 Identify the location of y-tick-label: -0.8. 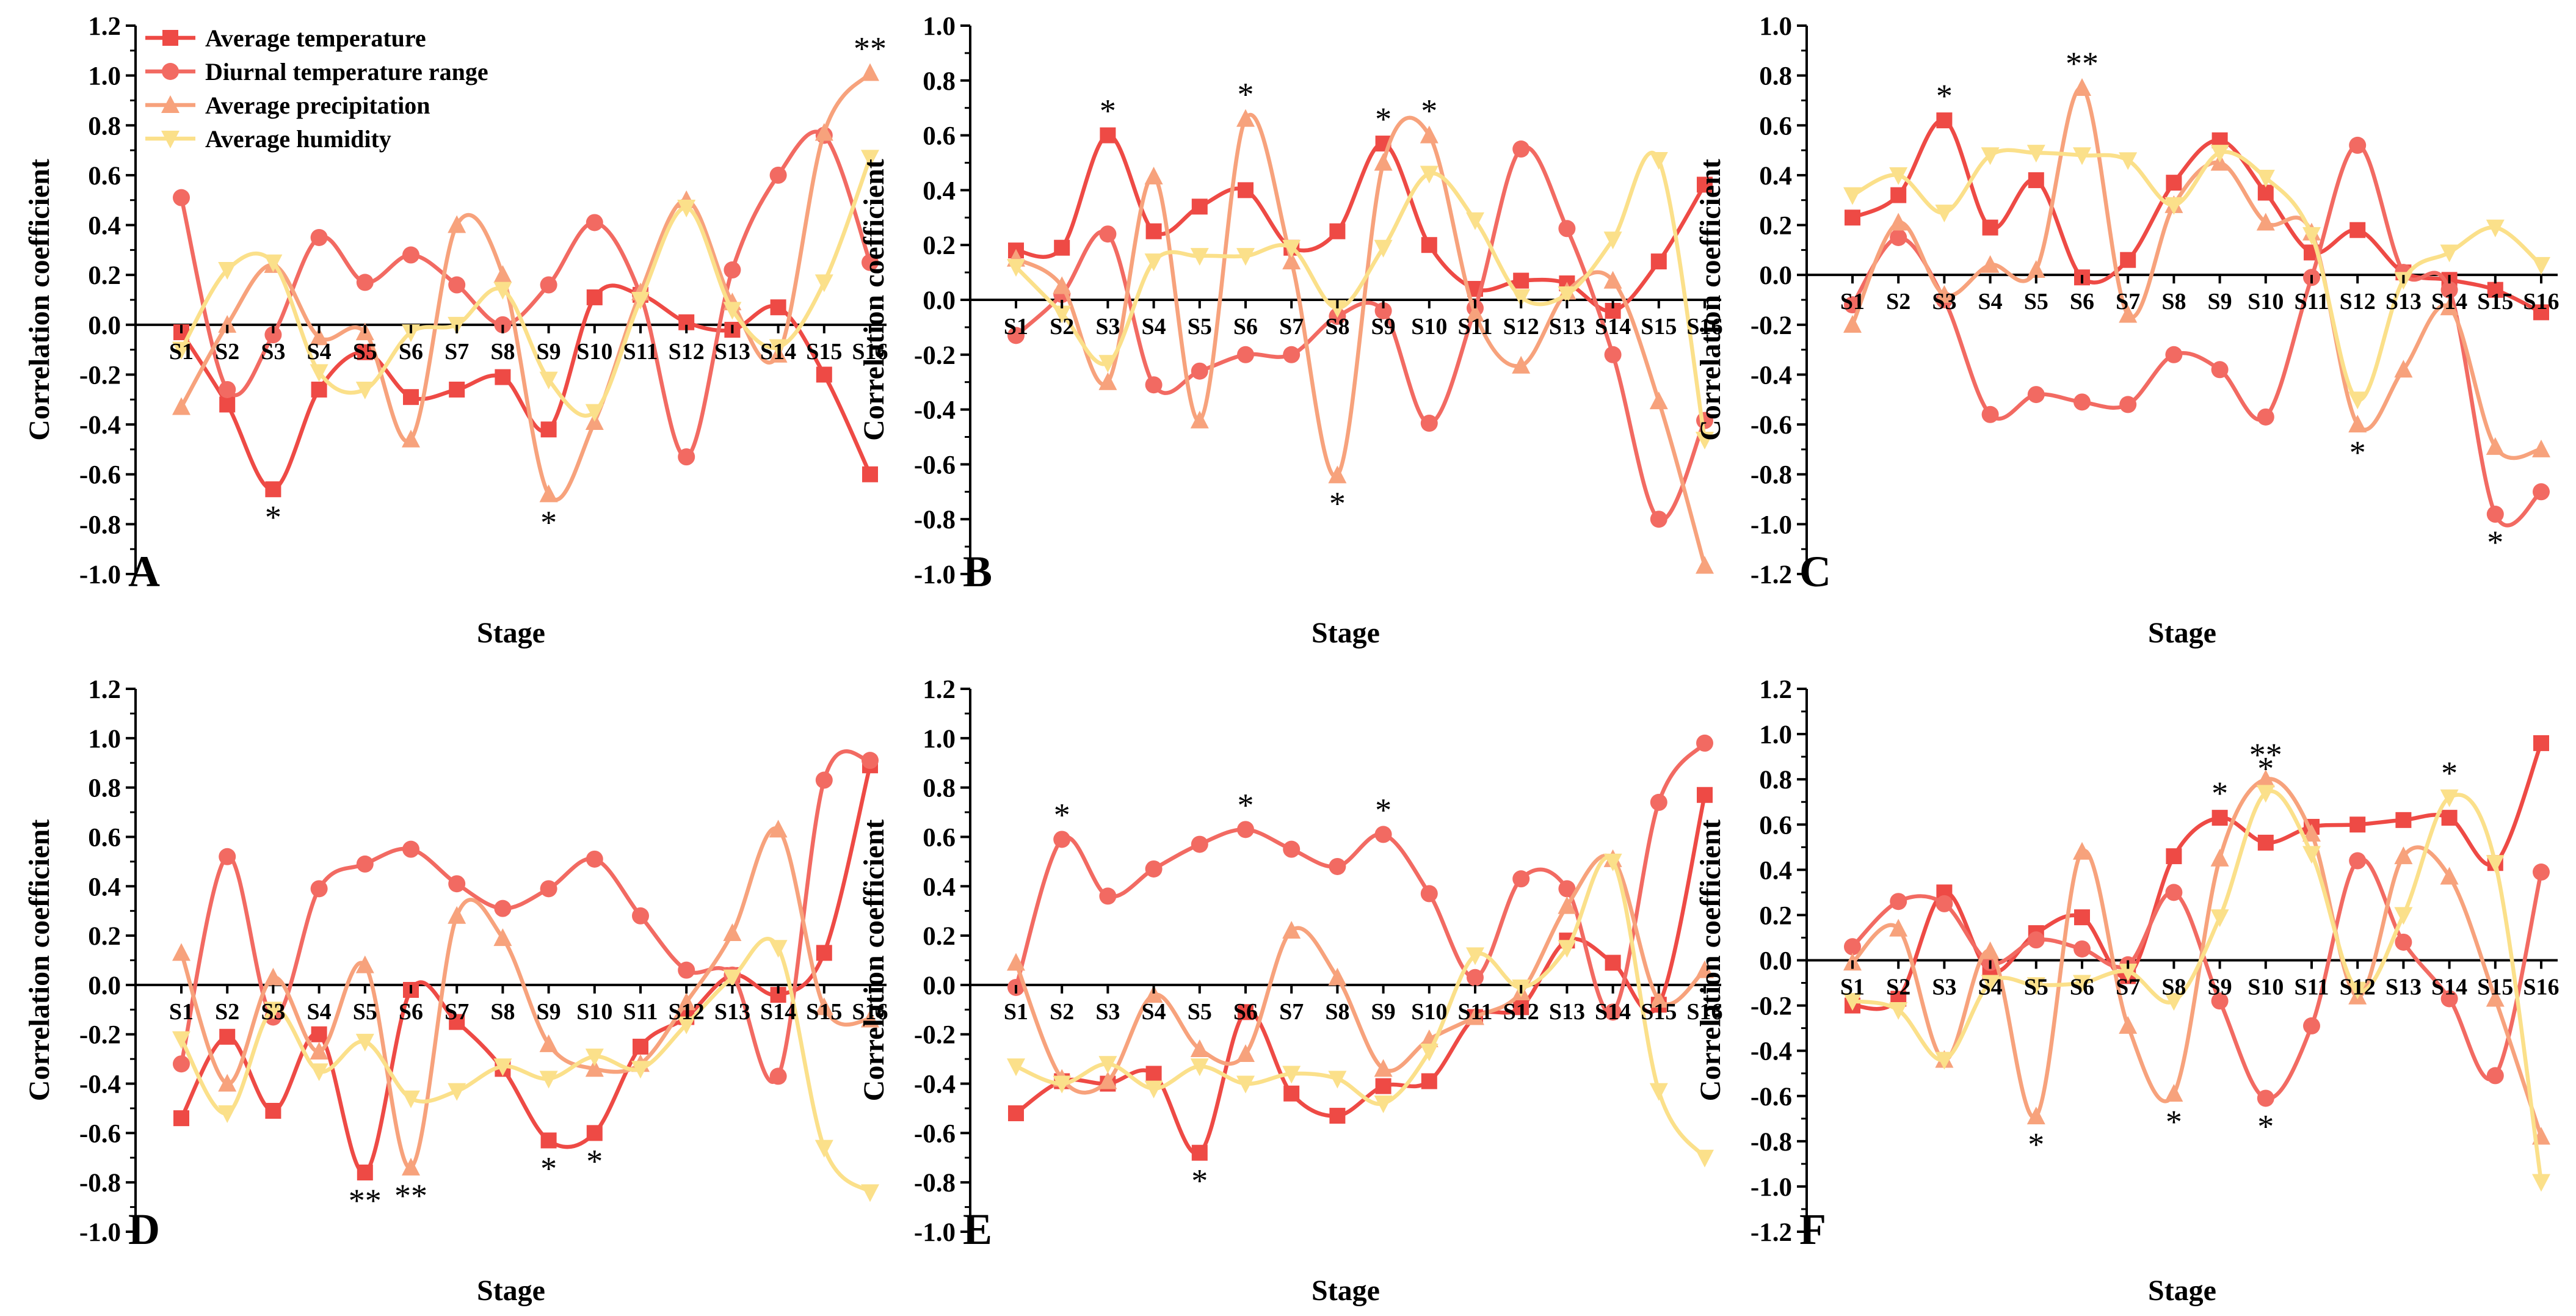
(100, 525).